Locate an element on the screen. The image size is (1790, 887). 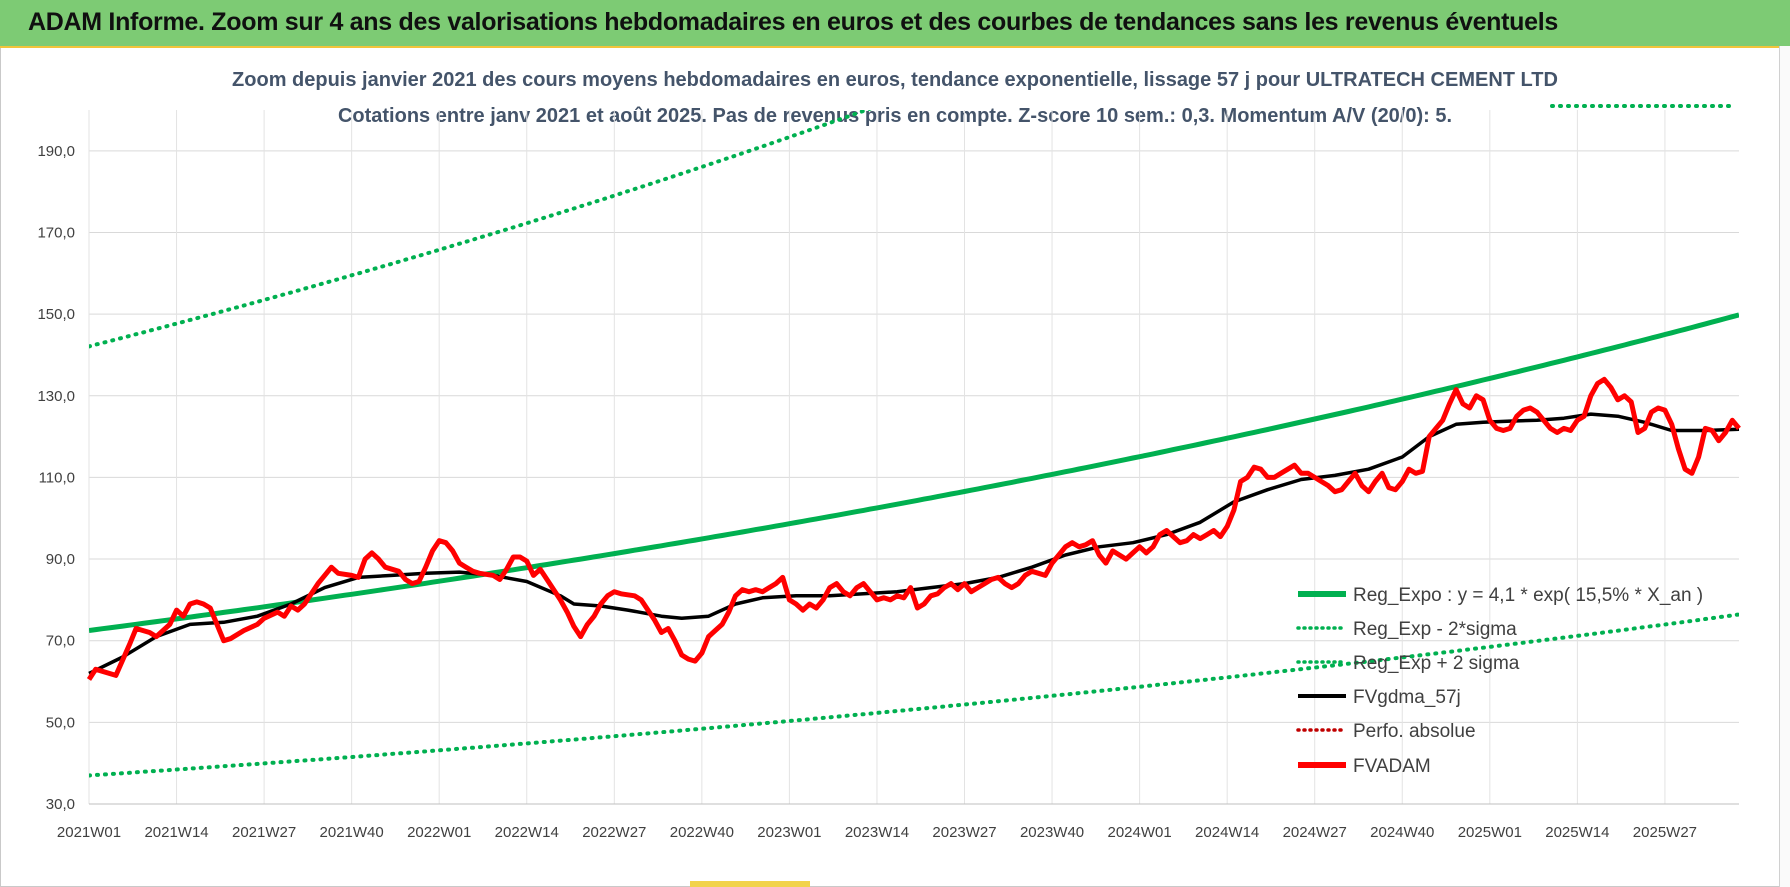
x-tick-label: 2025W14 is located at coordinates (1577, 832).